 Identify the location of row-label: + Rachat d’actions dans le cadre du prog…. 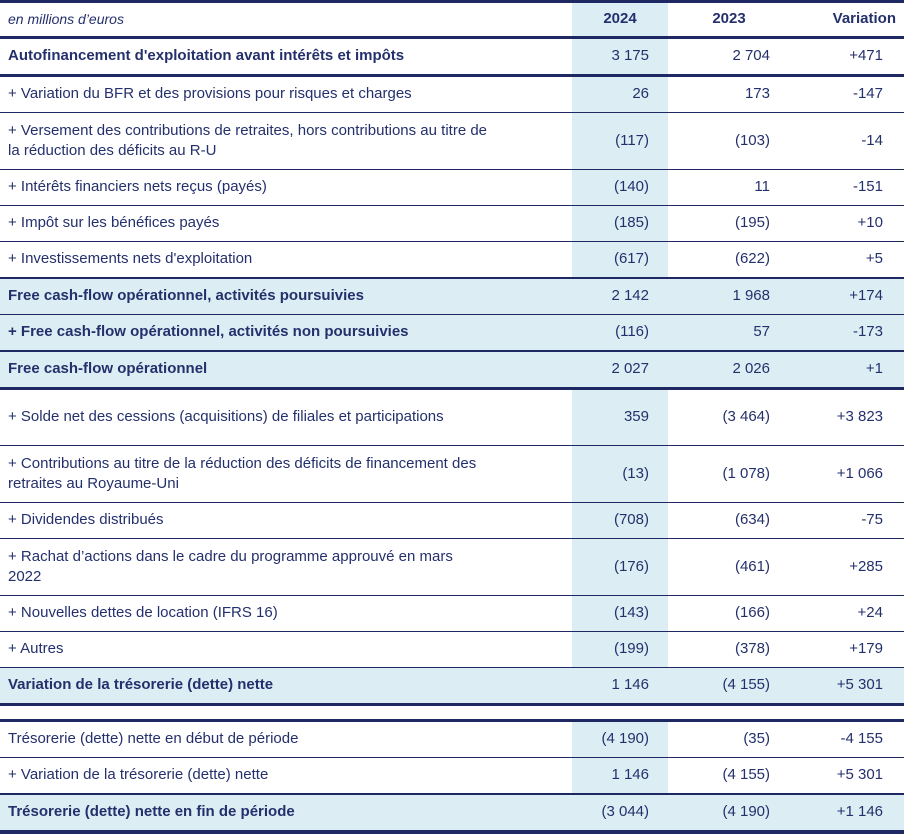
(230, 566).